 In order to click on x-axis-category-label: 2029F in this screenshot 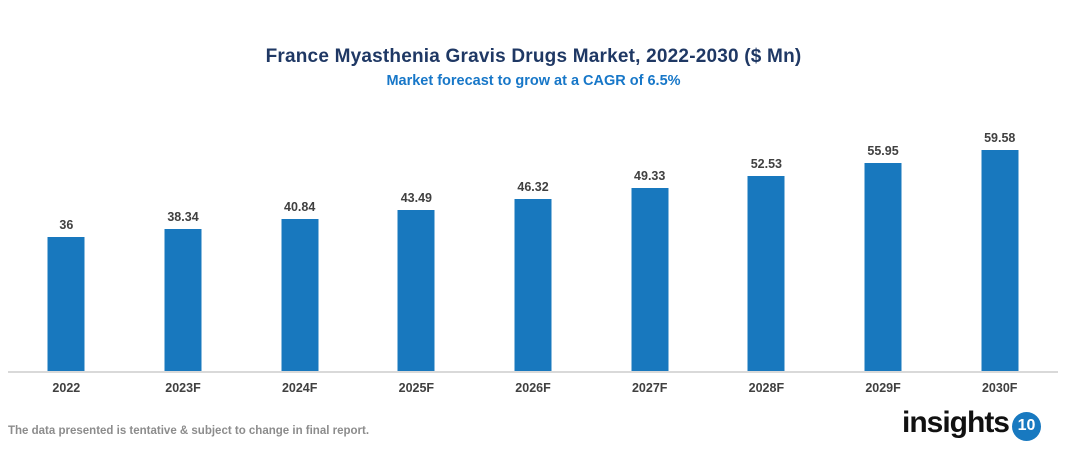, I will do `click(883, 388)`.